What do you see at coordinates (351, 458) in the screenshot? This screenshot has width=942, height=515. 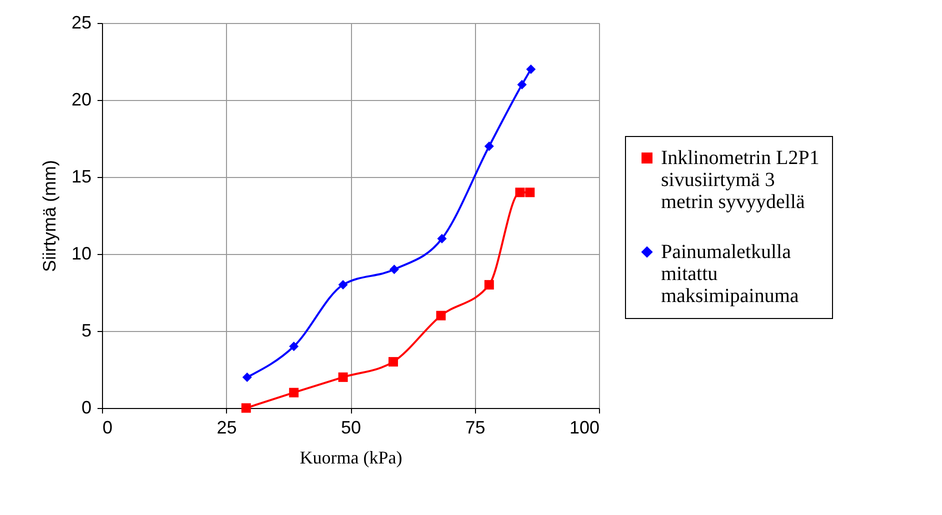 I see `x-axis-title: Kuorma (kPa)` at bounding box center [351, 458].